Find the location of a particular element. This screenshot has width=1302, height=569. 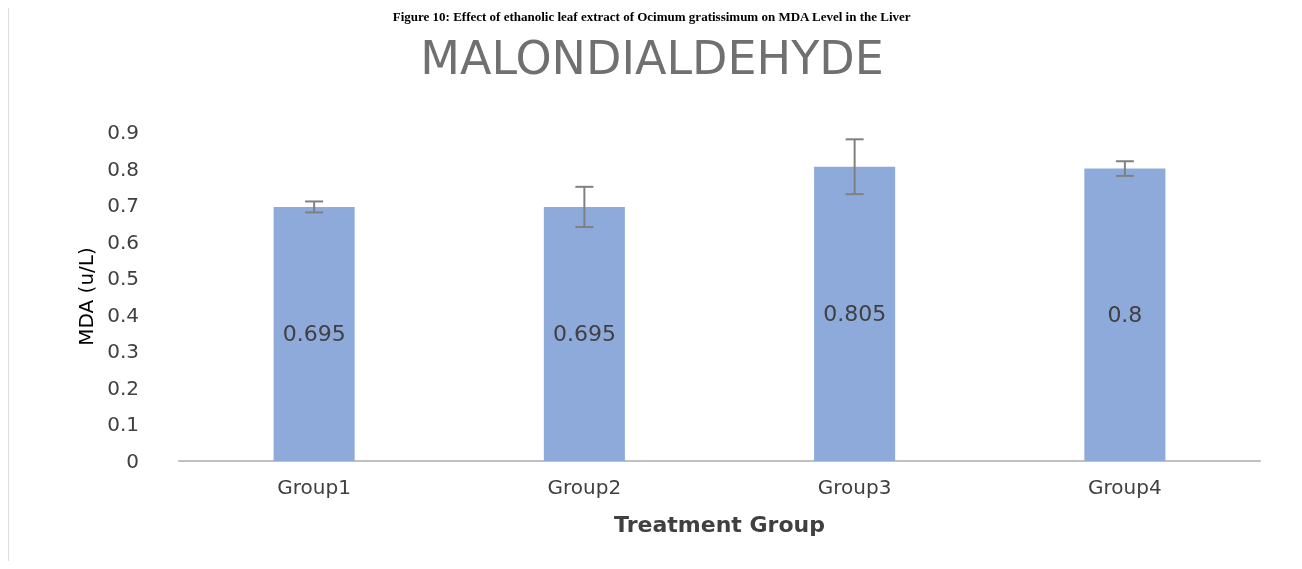

x-tick-label: Group2 is located at coordinates (584, 487).